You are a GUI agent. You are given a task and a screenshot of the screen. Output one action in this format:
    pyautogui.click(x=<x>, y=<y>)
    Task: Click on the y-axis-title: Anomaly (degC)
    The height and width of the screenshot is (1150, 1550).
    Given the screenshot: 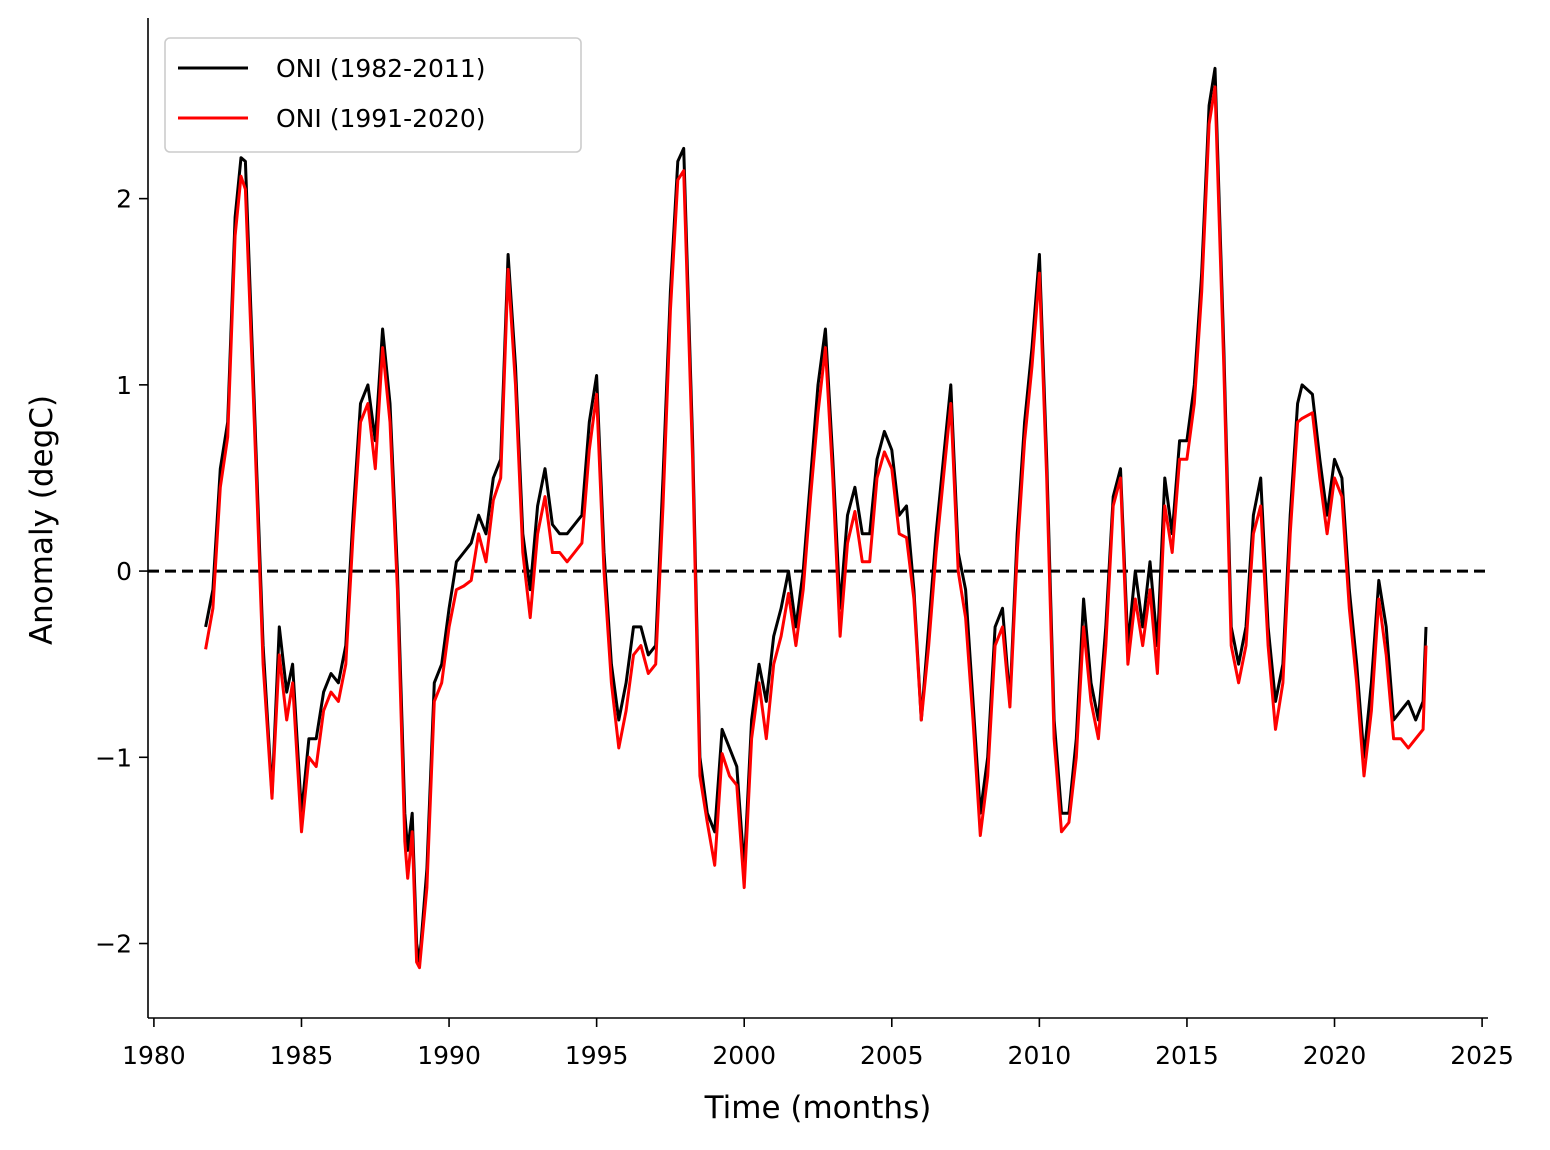 What is the action you would take?
    pyautogui.click(x=42, y=520)
    